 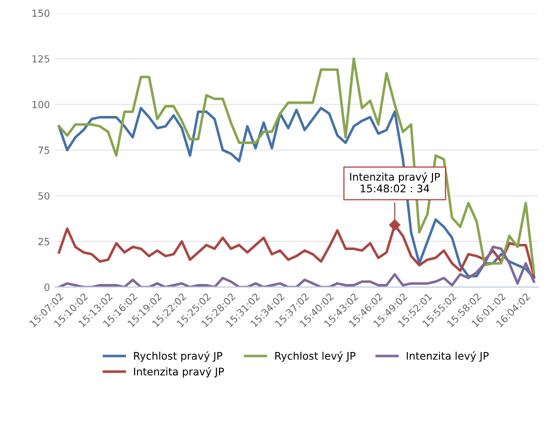 I want to click on y-tick-label: 50, so click(x=44, y=196).